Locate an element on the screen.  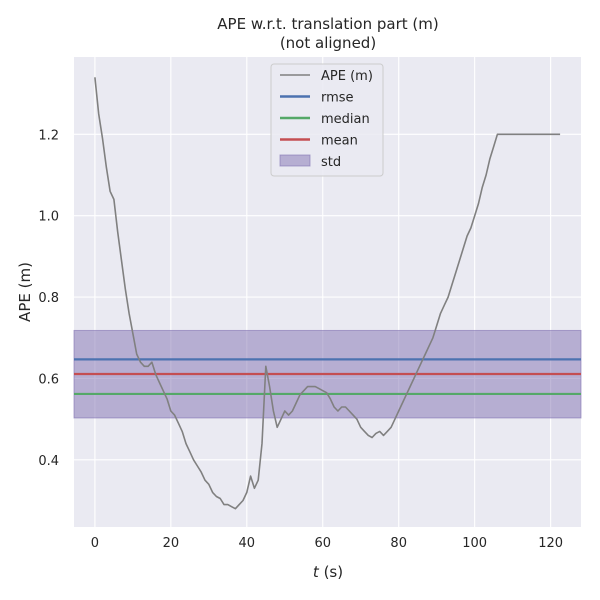
legend-box is located at coordinates (327, 120).